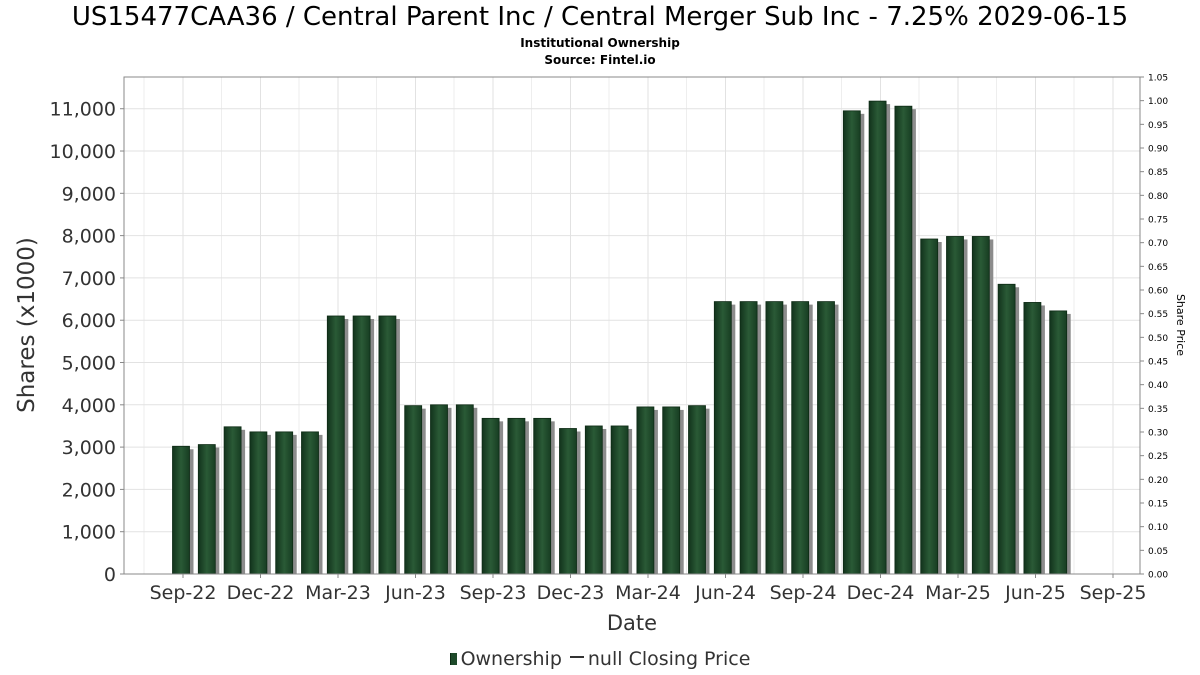 The height and width of the screenshot is (675, 1200). I want to click on legend-line-closing-price, so click(576, 657).